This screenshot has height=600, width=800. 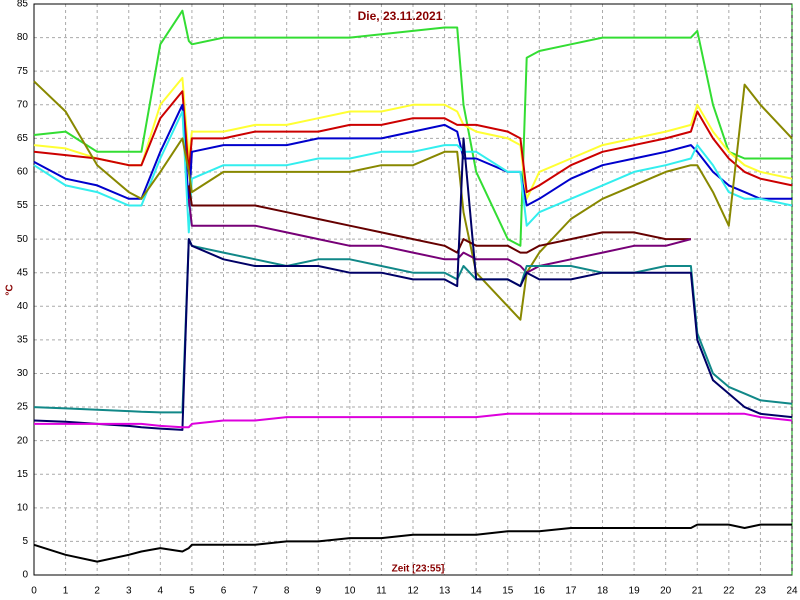 I want to click on x-tick-label: 5, so click(x=192, y=591).